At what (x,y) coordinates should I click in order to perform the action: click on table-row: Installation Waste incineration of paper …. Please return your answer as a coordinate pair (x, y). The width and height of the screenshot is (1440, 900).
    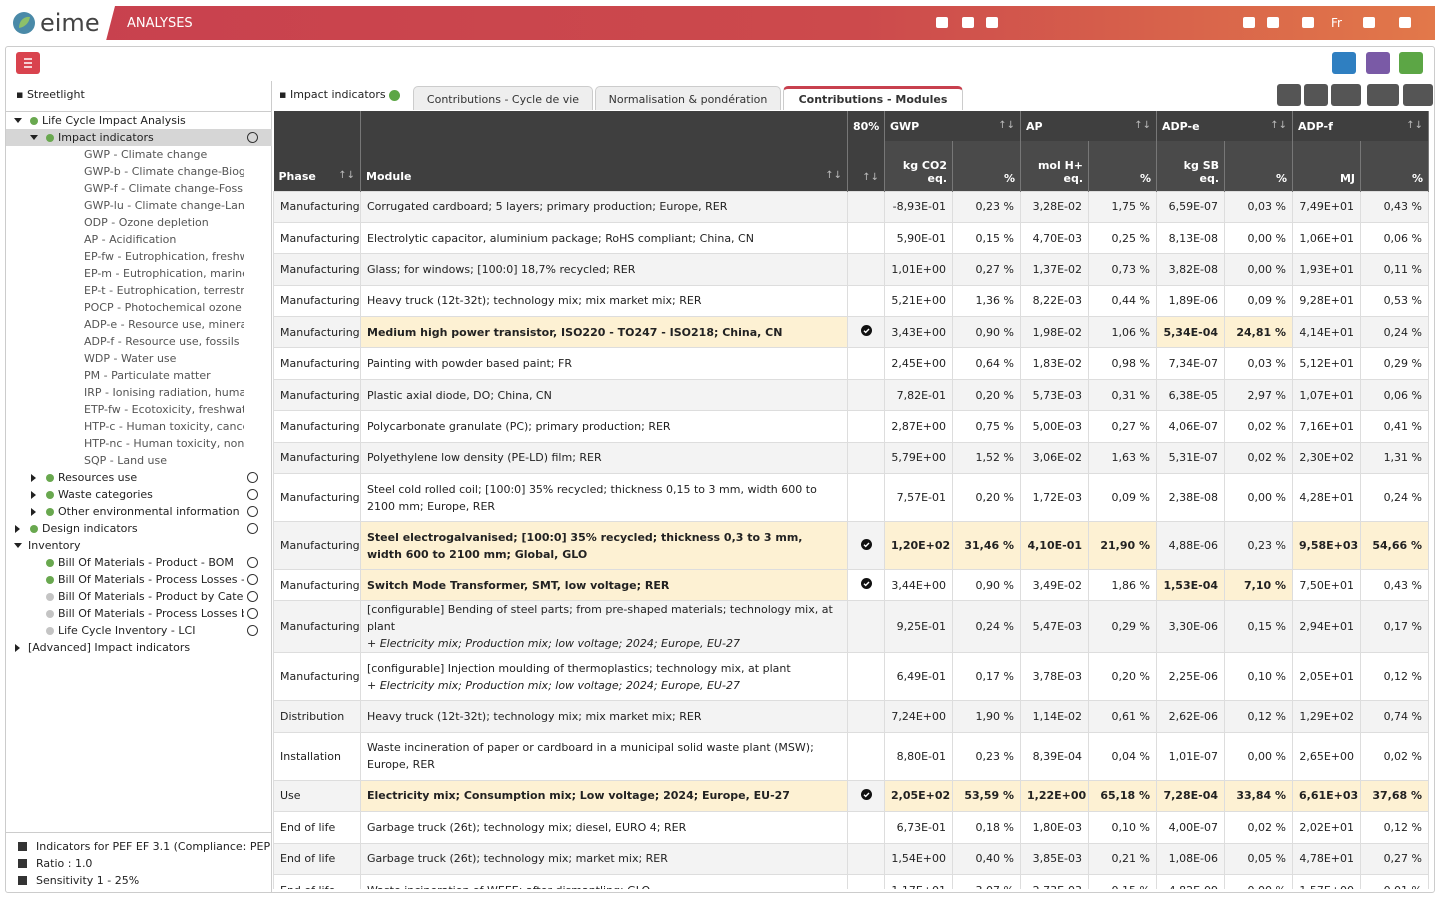
    Looking at the image, I should click on (851, 756).